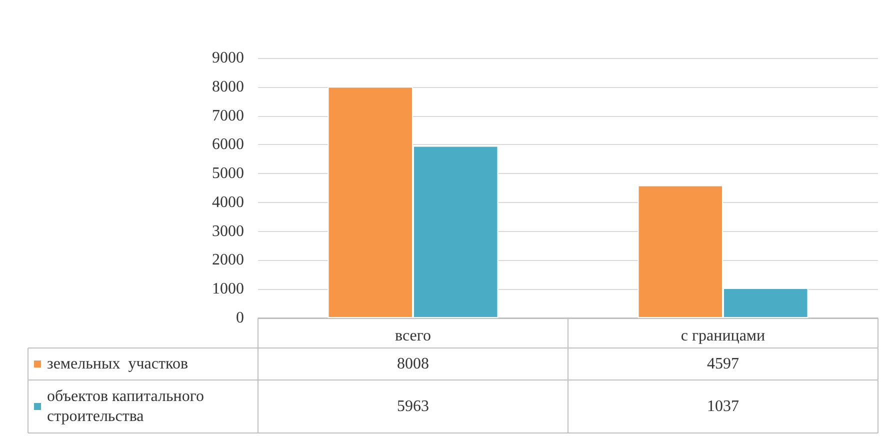  What do you see at coordinates (228, 260) in the screenshot?
I see `y-tick-label: 2000` at bounding box center [228, 260].